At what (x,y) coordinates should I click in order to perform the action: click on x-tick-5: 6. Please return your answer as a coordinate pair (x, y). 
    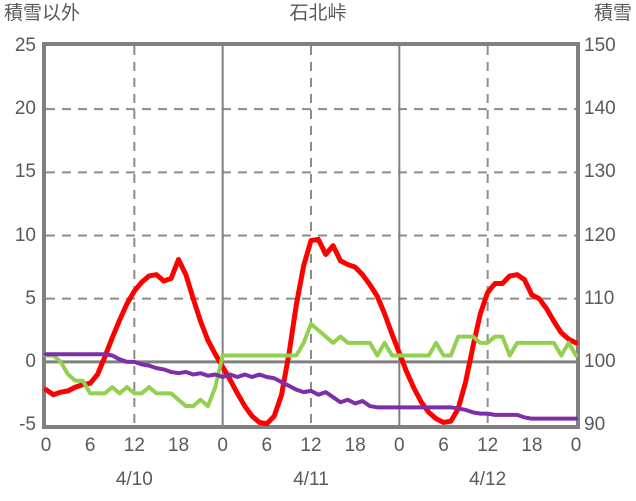
    Looking at the image, I should click on (267, 445).